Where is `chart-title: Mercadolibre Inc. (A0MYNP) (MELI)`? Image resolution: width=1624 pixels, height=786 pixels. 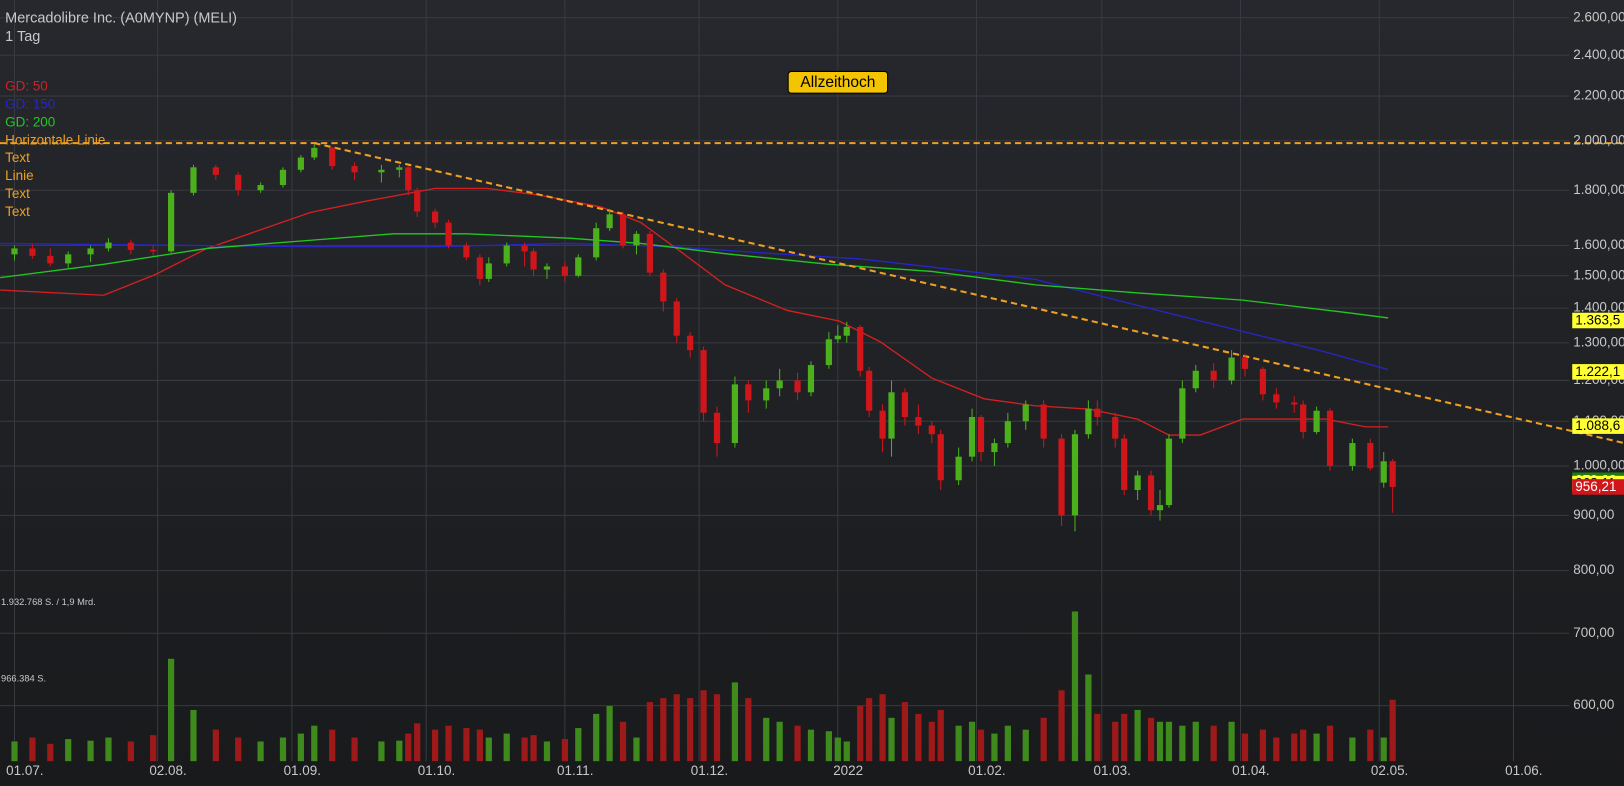 chart-title: Mercadolibre Inc. (A0MYNP) (MELI) is located at coordinates (121, 18).